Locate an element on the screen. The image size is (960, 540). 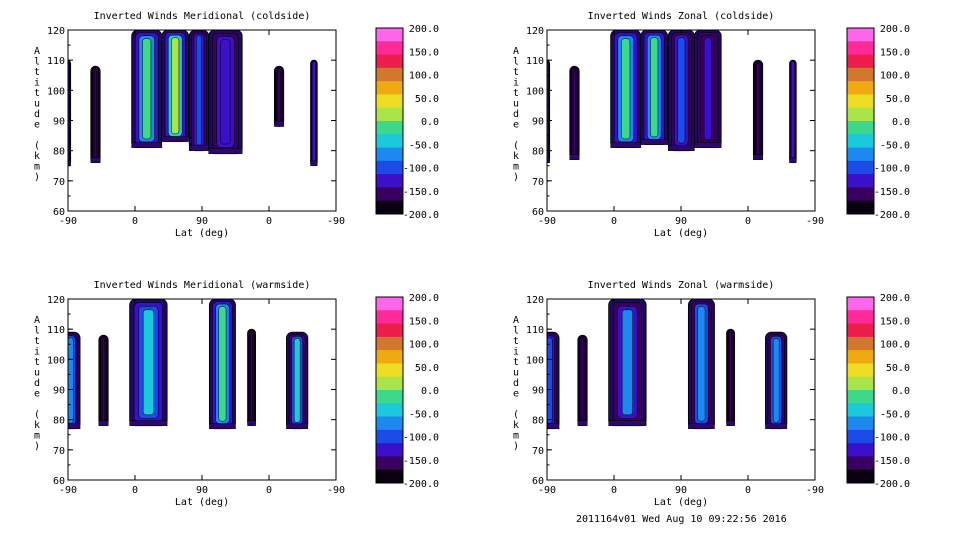
colorbar-label: -100.0 is located at coordinates (421, 438).